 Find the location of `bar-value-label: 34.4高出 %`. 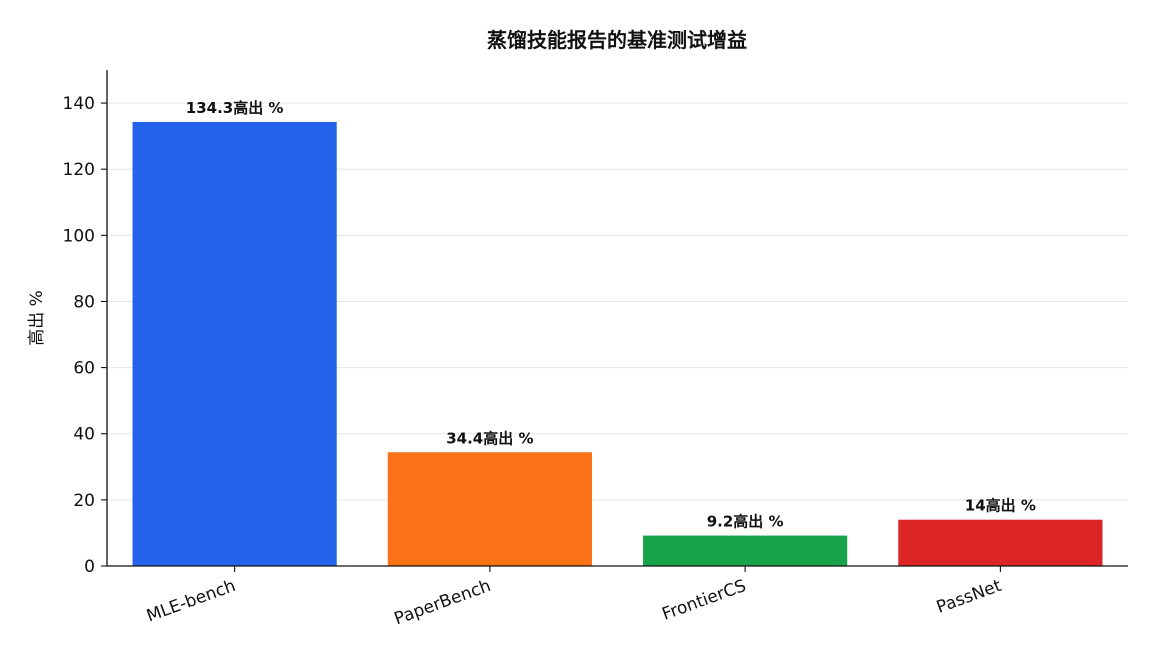

bar-value-label: 34.4高出 % is located at coordinates (489, 438).